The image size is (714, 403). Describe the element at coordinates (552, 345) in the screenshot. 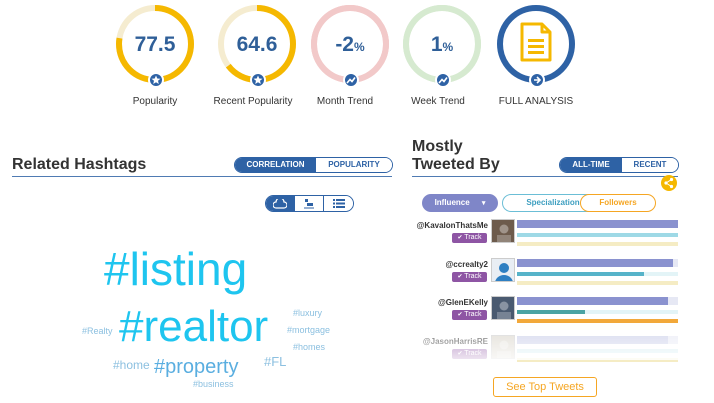

I see `fade-overlay` at that location.